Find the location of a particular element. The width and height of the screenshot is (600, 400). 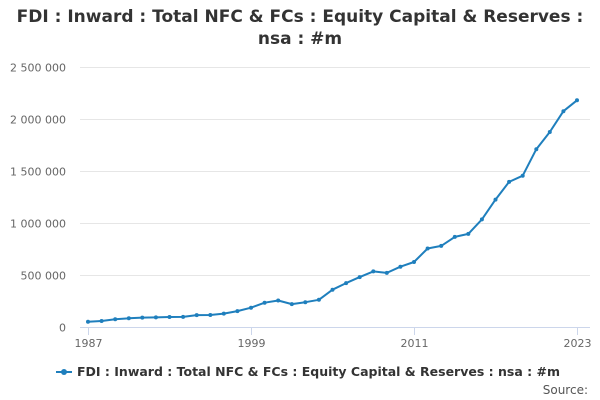

x-tick-label: 2023 is located at coordinates (578, 343).